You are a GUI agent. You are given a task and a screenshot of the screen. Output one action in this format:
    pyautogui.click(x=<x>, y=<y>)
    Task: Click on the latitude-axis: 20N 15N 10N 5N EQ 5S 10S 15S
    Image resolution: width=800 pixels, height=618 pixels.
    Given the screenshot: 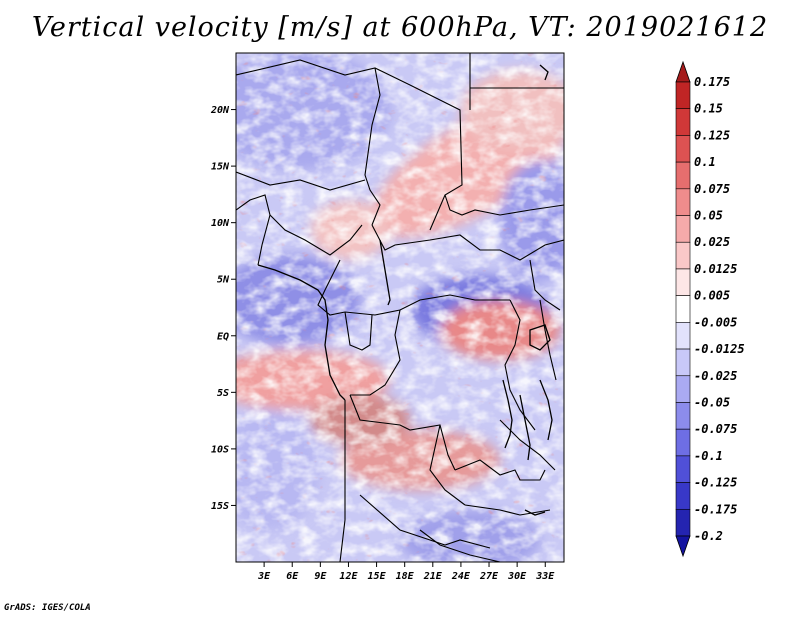 What is the action you would take?
    pyautogui.click(x=223, y=308)
    